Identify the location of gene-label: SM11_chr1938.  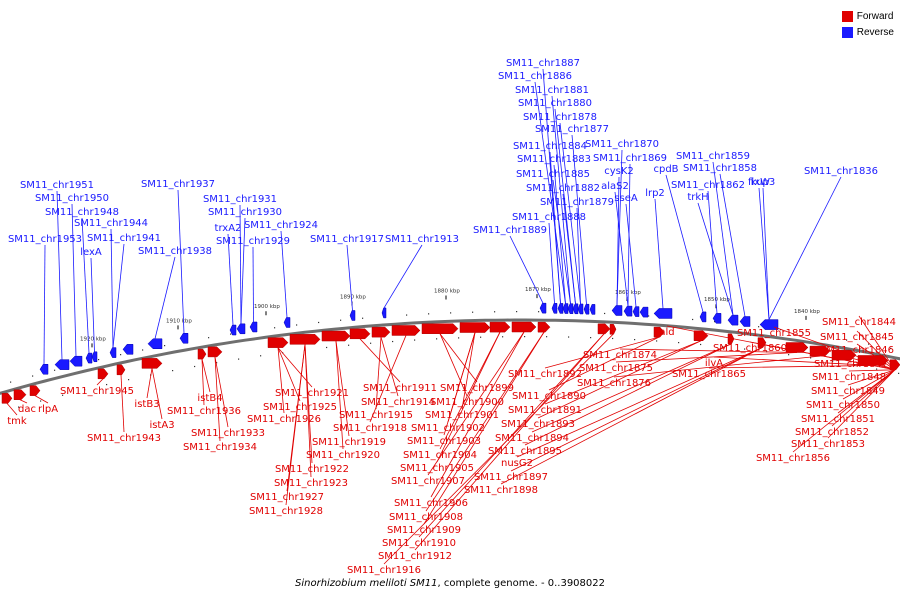
(175, 251).